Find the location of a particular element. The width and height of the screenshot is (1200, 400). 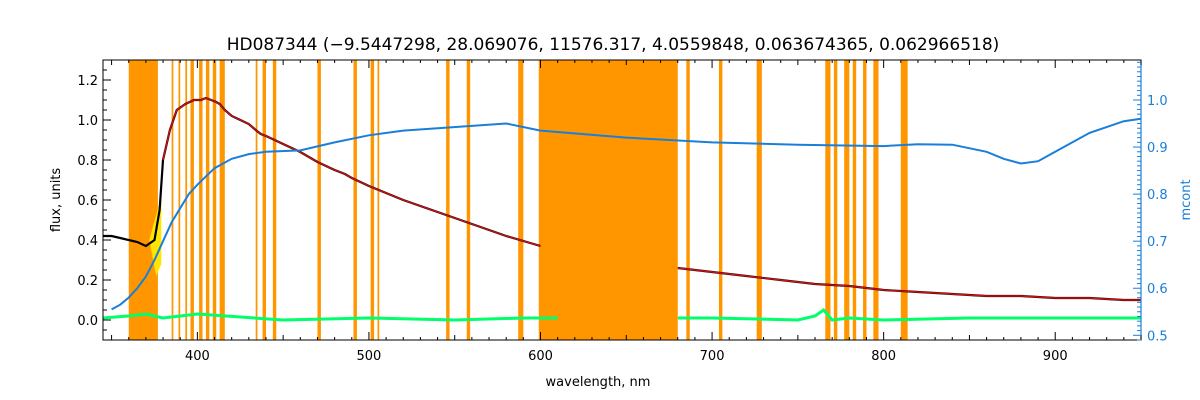

right-tick-label: 0.5 is located at coordinates (1157, 336).